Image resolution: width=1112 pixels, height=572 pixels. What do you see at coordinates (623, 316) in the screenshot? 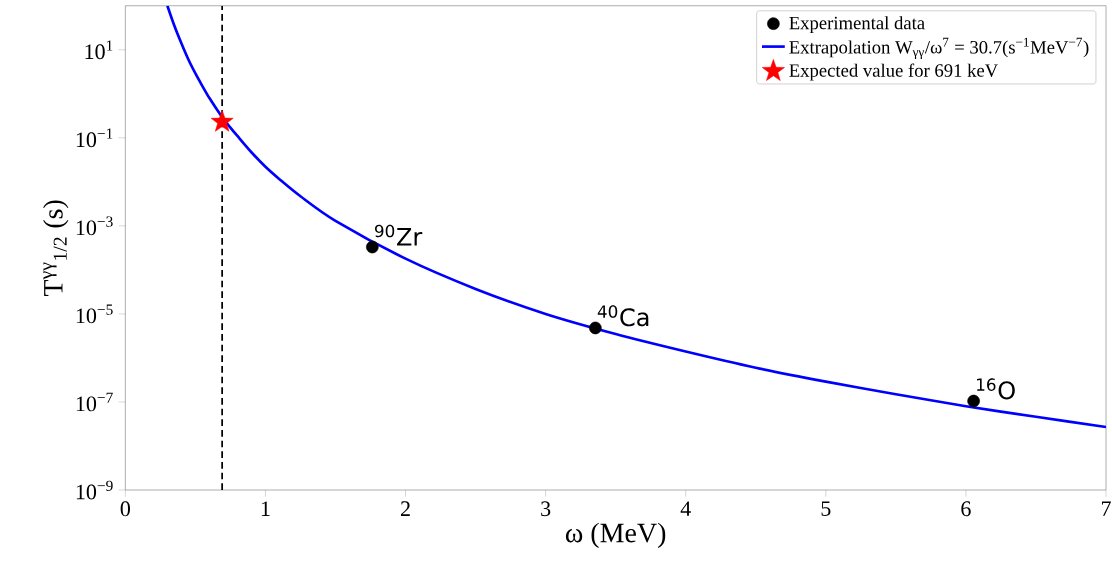
I see `annotation: $^{40}$Ca` at bounding box center [623, 316].